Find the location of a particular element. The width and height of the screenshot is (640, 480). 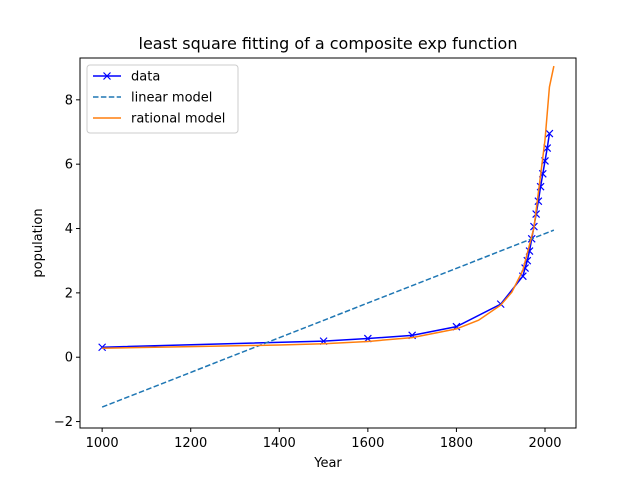

y-tick-label: 8 is located at coordinates (69, 100).